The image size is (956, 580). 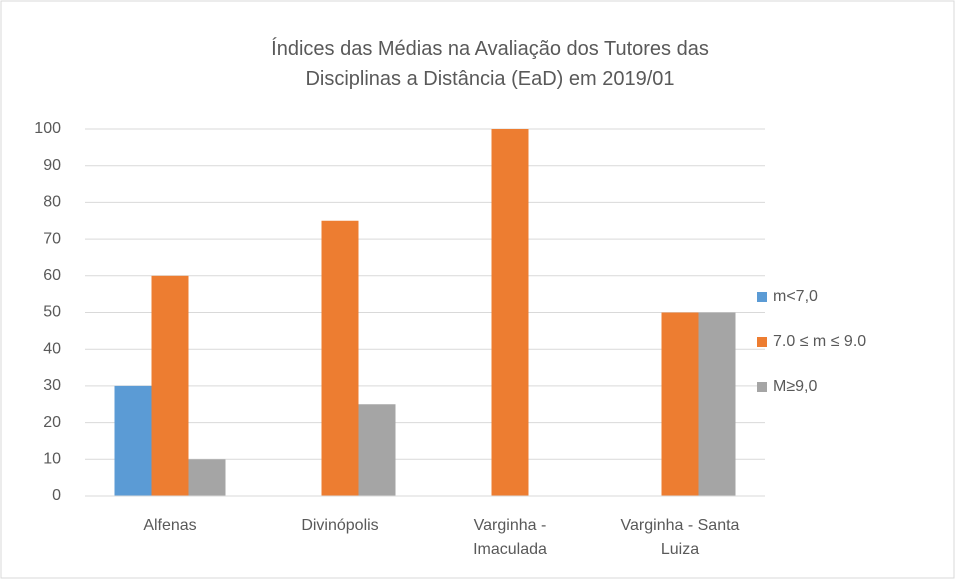 What do you see at coordinates (56, 495) in the screenshot?
I see `y-tick-label: 0` at bounding box center [56, 495].